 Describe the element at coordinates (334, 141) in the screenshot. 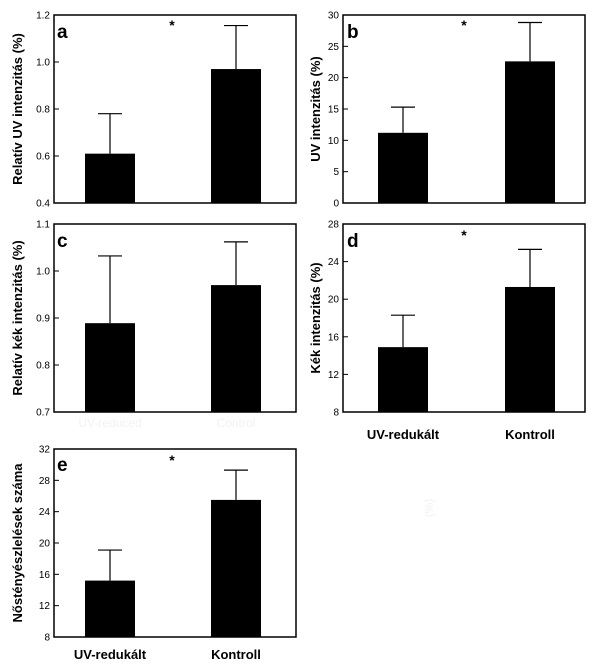

I see `y-tick-label: 10` at that location.